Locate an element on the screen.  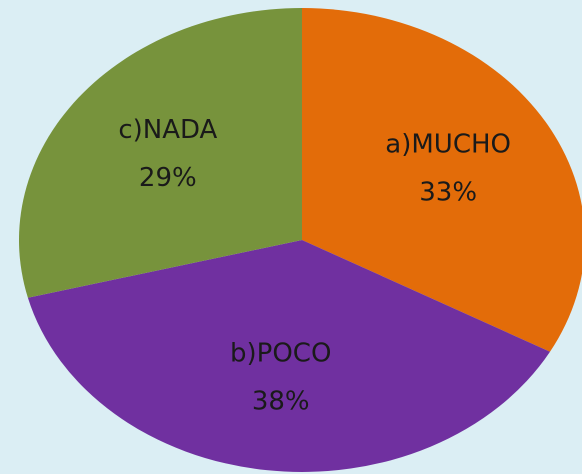
slice-category: a)MUCHO is located at coordinates (448, 145).